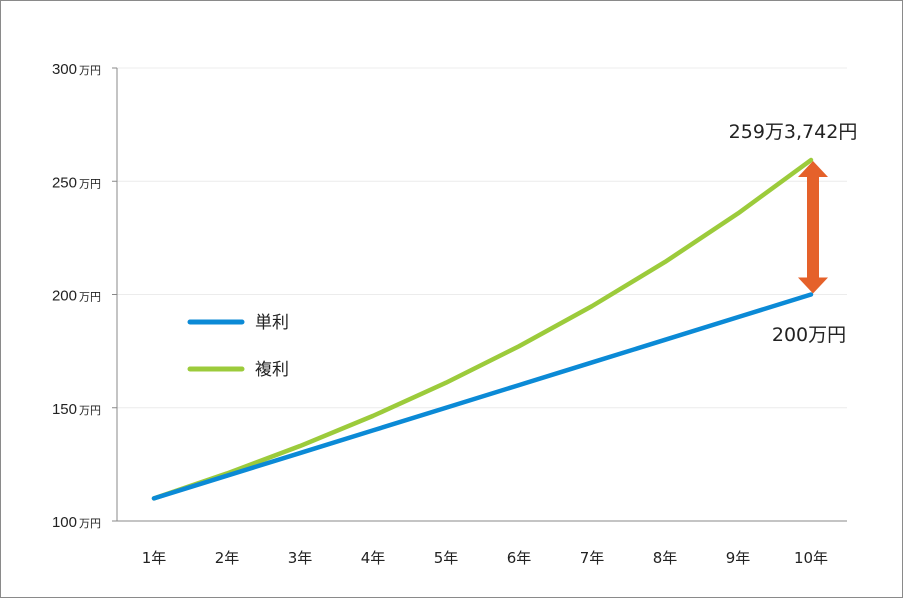 This screenshot has width=903, height=599. I want to click on arrow-head-up, so click(813, 169).